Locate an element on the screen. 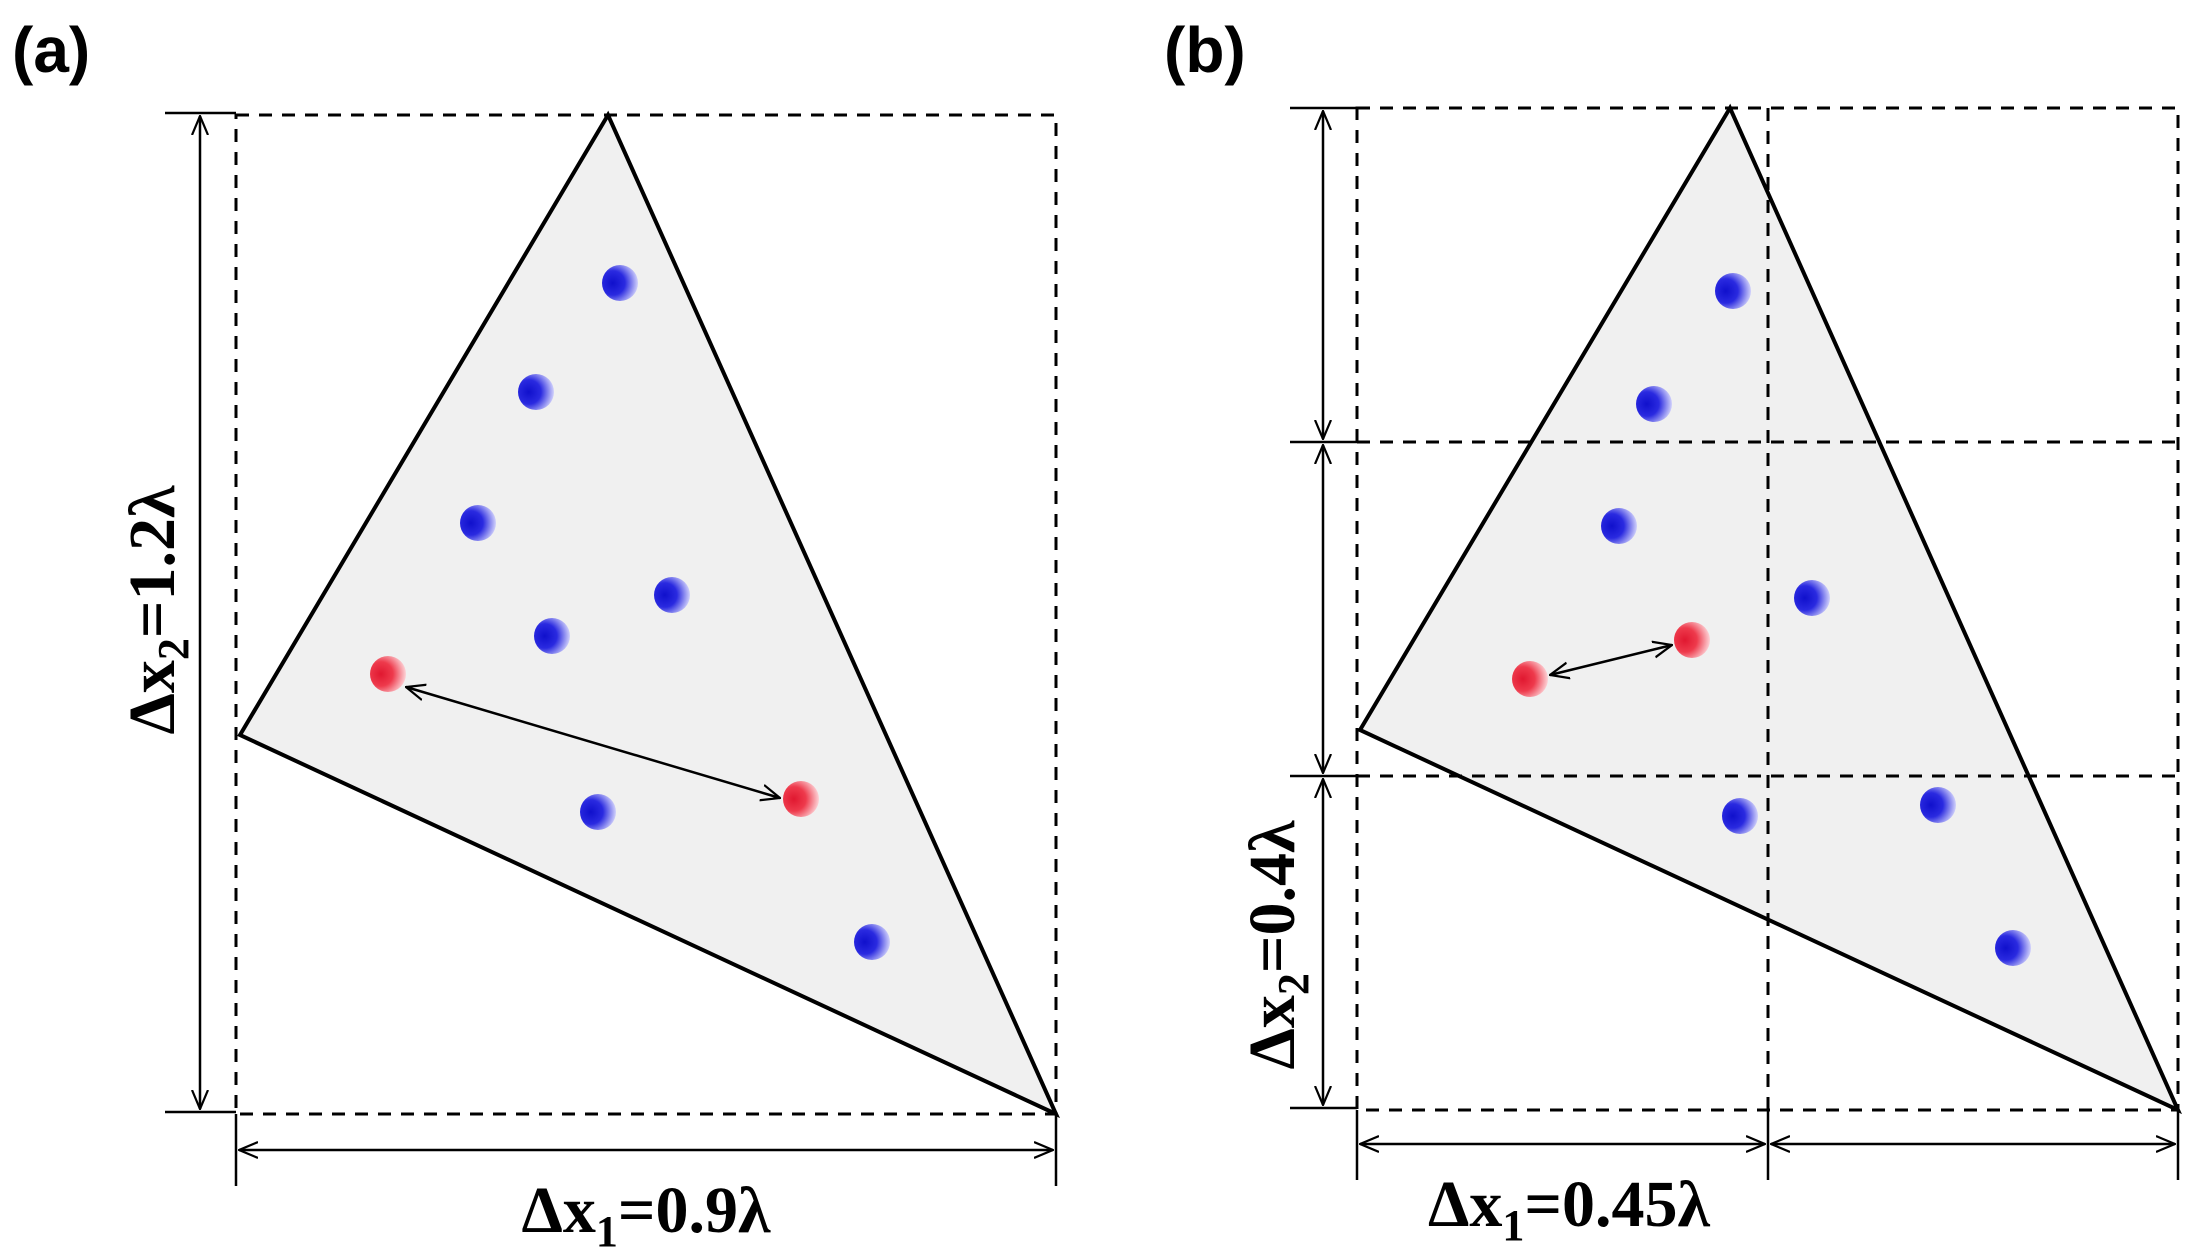 The width and height of the screenshot is (2194, 1258). panel-b-distance-arrow is located at coordinates (1611, 660).